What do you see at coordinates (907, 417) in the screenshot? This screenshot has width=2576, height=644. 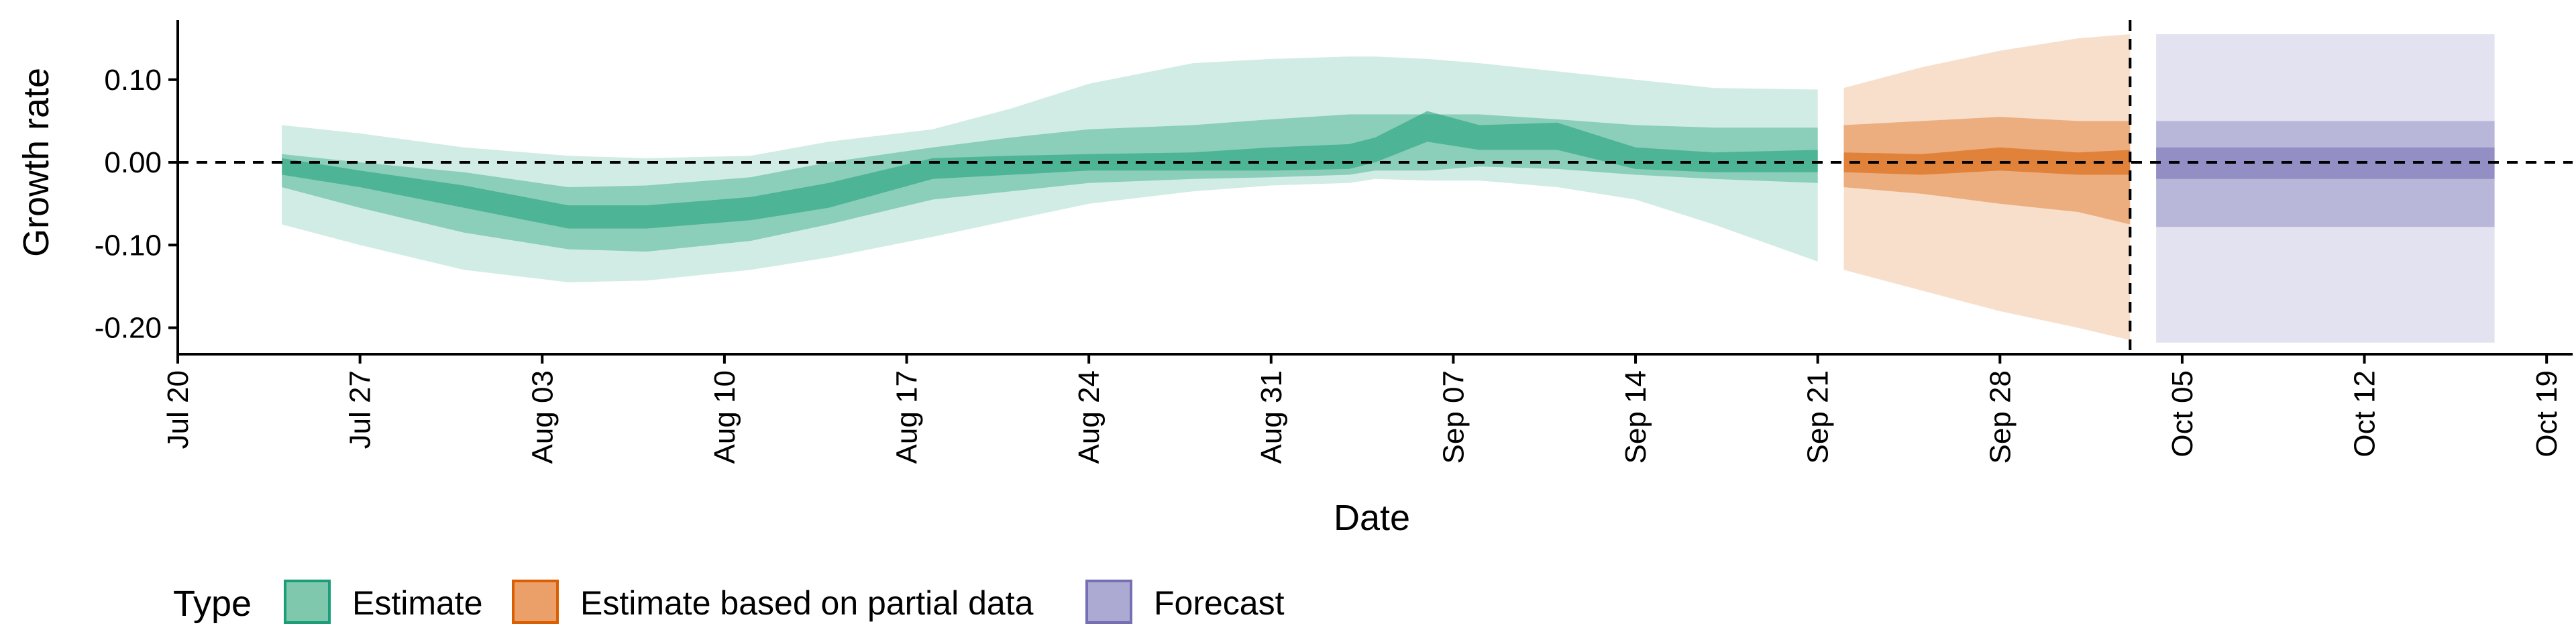 I see `x-tick-label: Aug 17` at bounding box center [907, 417].